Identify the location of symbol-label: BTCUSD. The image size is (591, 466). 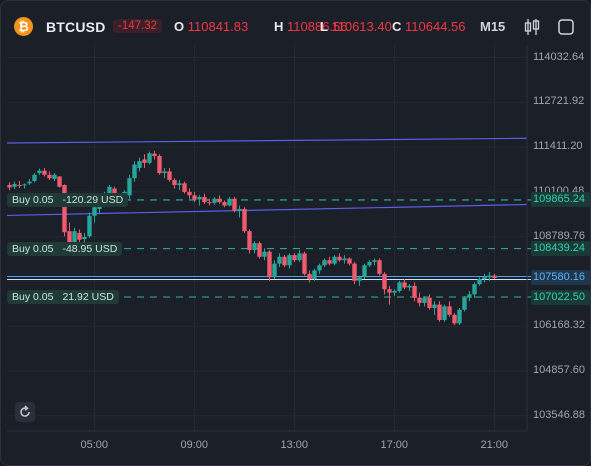
(76, 27).